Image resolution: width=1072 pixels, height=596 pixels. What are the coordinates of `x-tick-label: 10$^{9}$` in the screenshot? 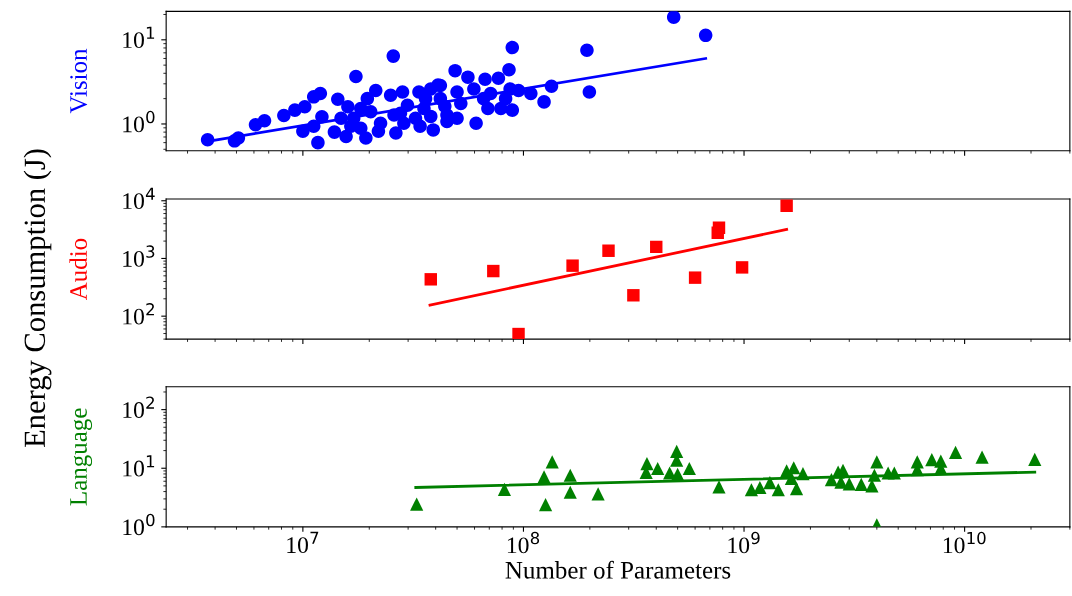 It's located at (744, 542).